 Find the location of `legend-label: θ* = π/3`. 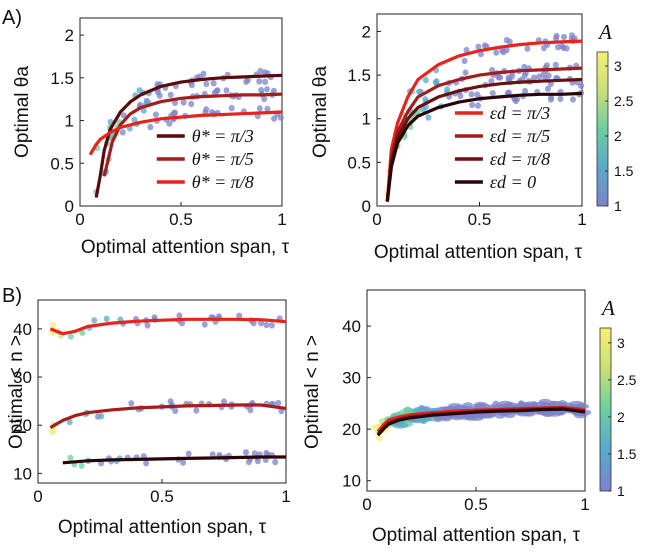

legend-label: θ* = π/3 is located at coordinates (223, 136).